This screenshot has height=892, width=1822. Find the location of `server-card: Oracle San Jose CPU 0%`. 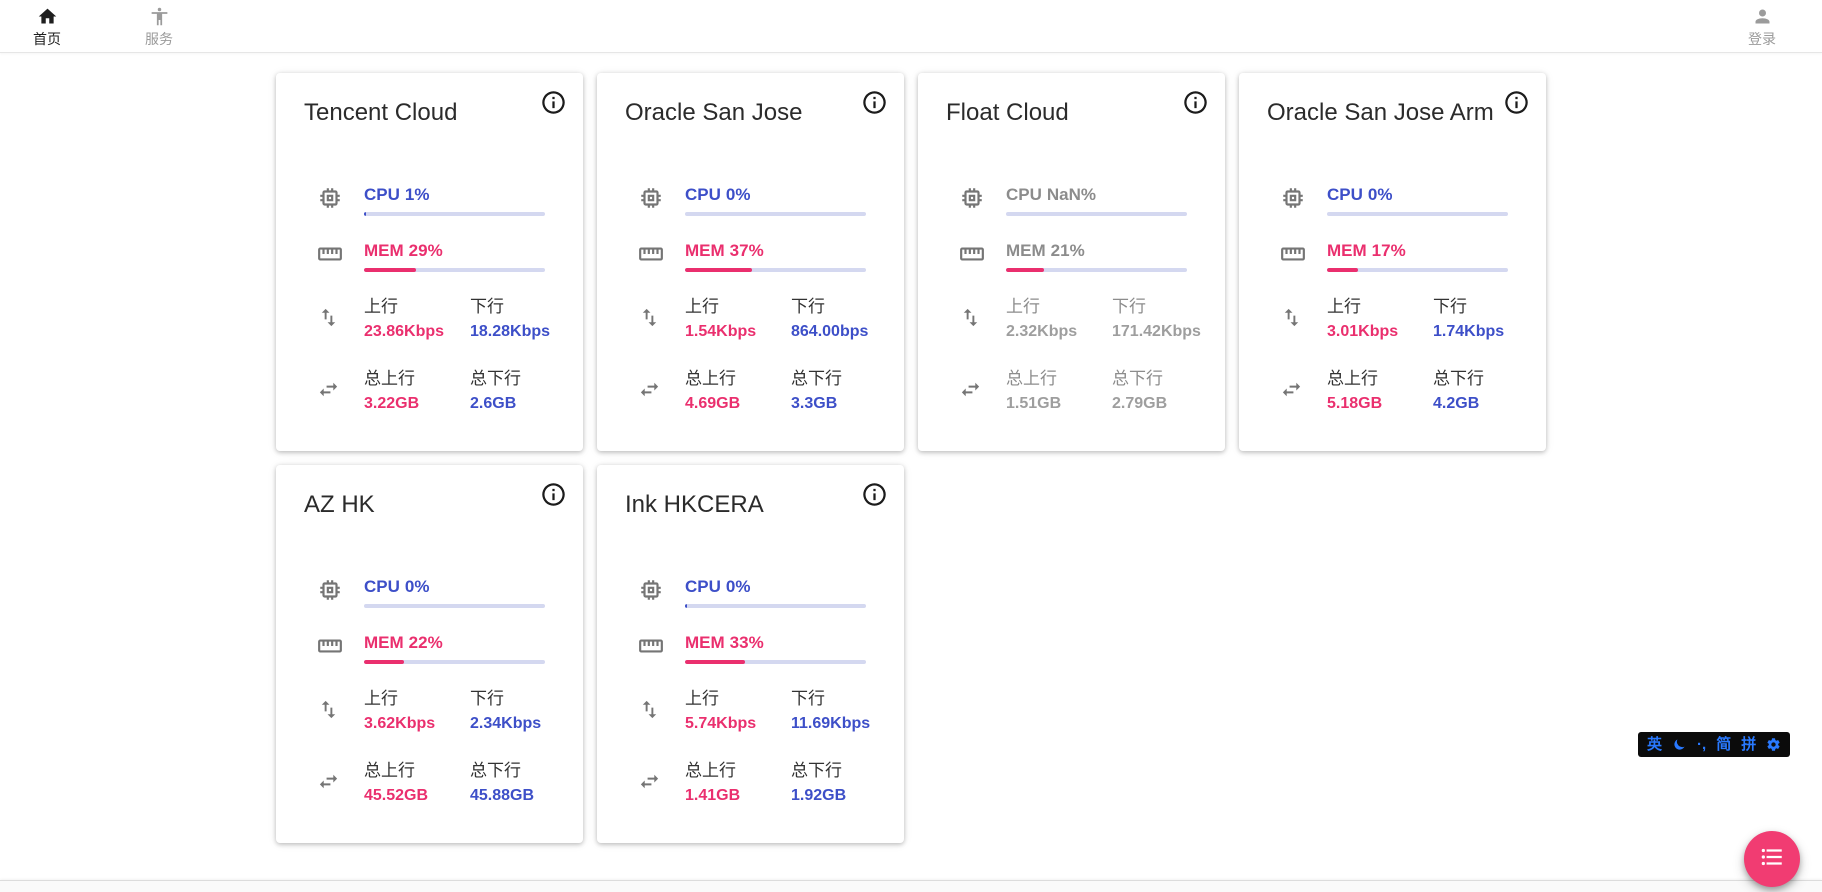

server-card: Oracle San Jose CPU 0% is located at coordinates (750, 262).